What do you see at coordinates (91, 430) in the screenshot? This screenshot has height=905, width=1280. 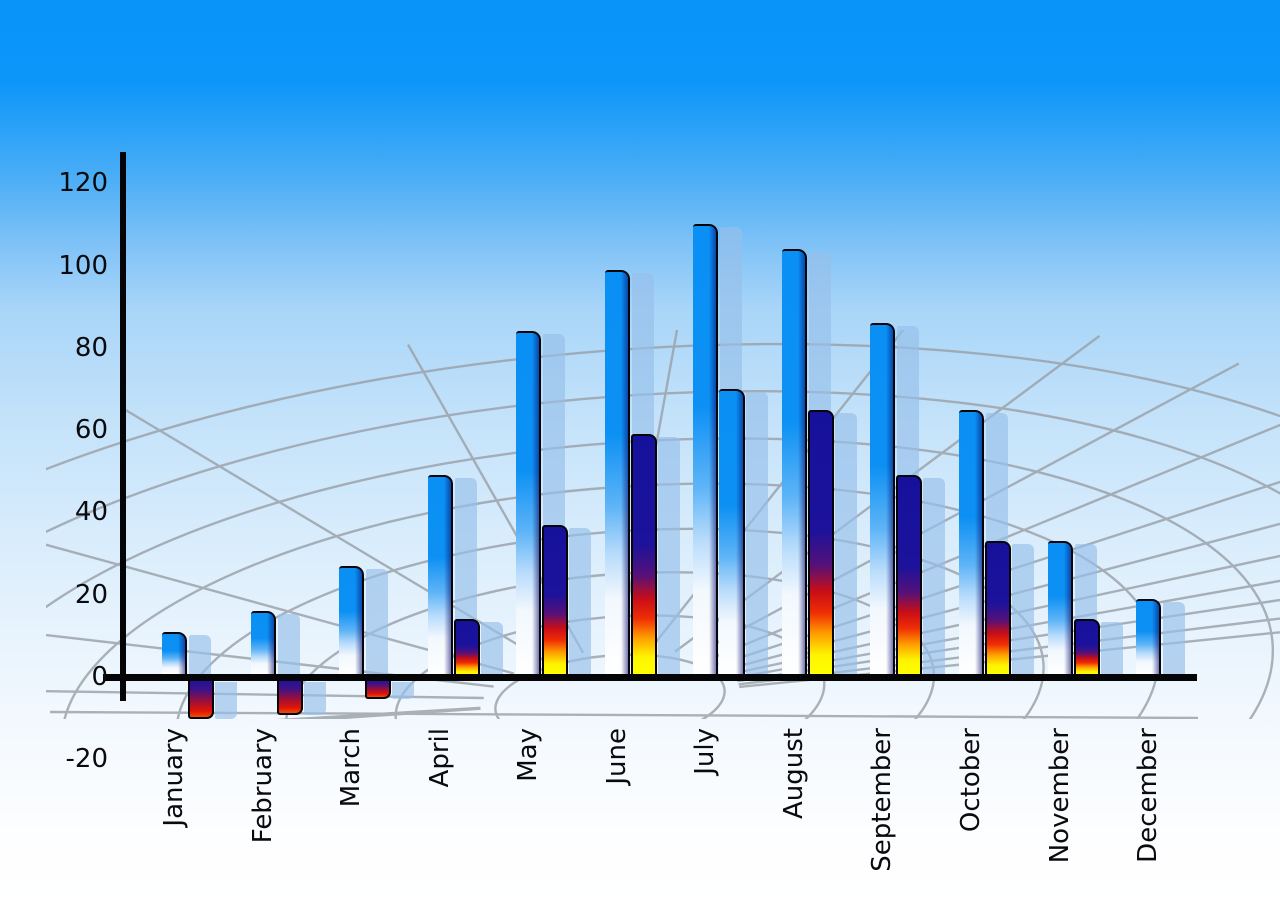 I see `y-tick-label-60: 60` at bounding box center [91, 430].